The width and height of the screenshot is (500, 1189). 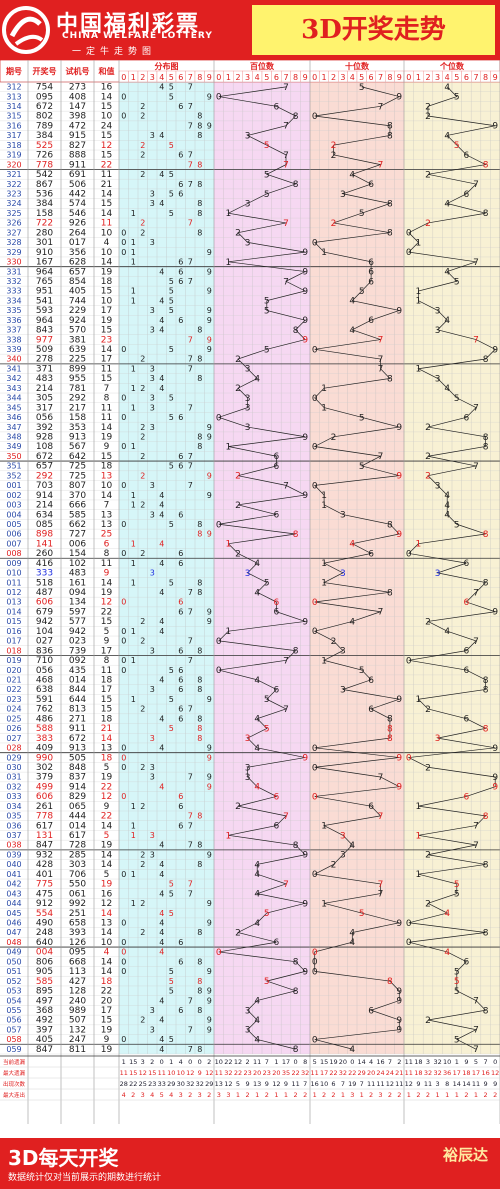 I want to click on test-cell: 911, so click(x=77, y=729).